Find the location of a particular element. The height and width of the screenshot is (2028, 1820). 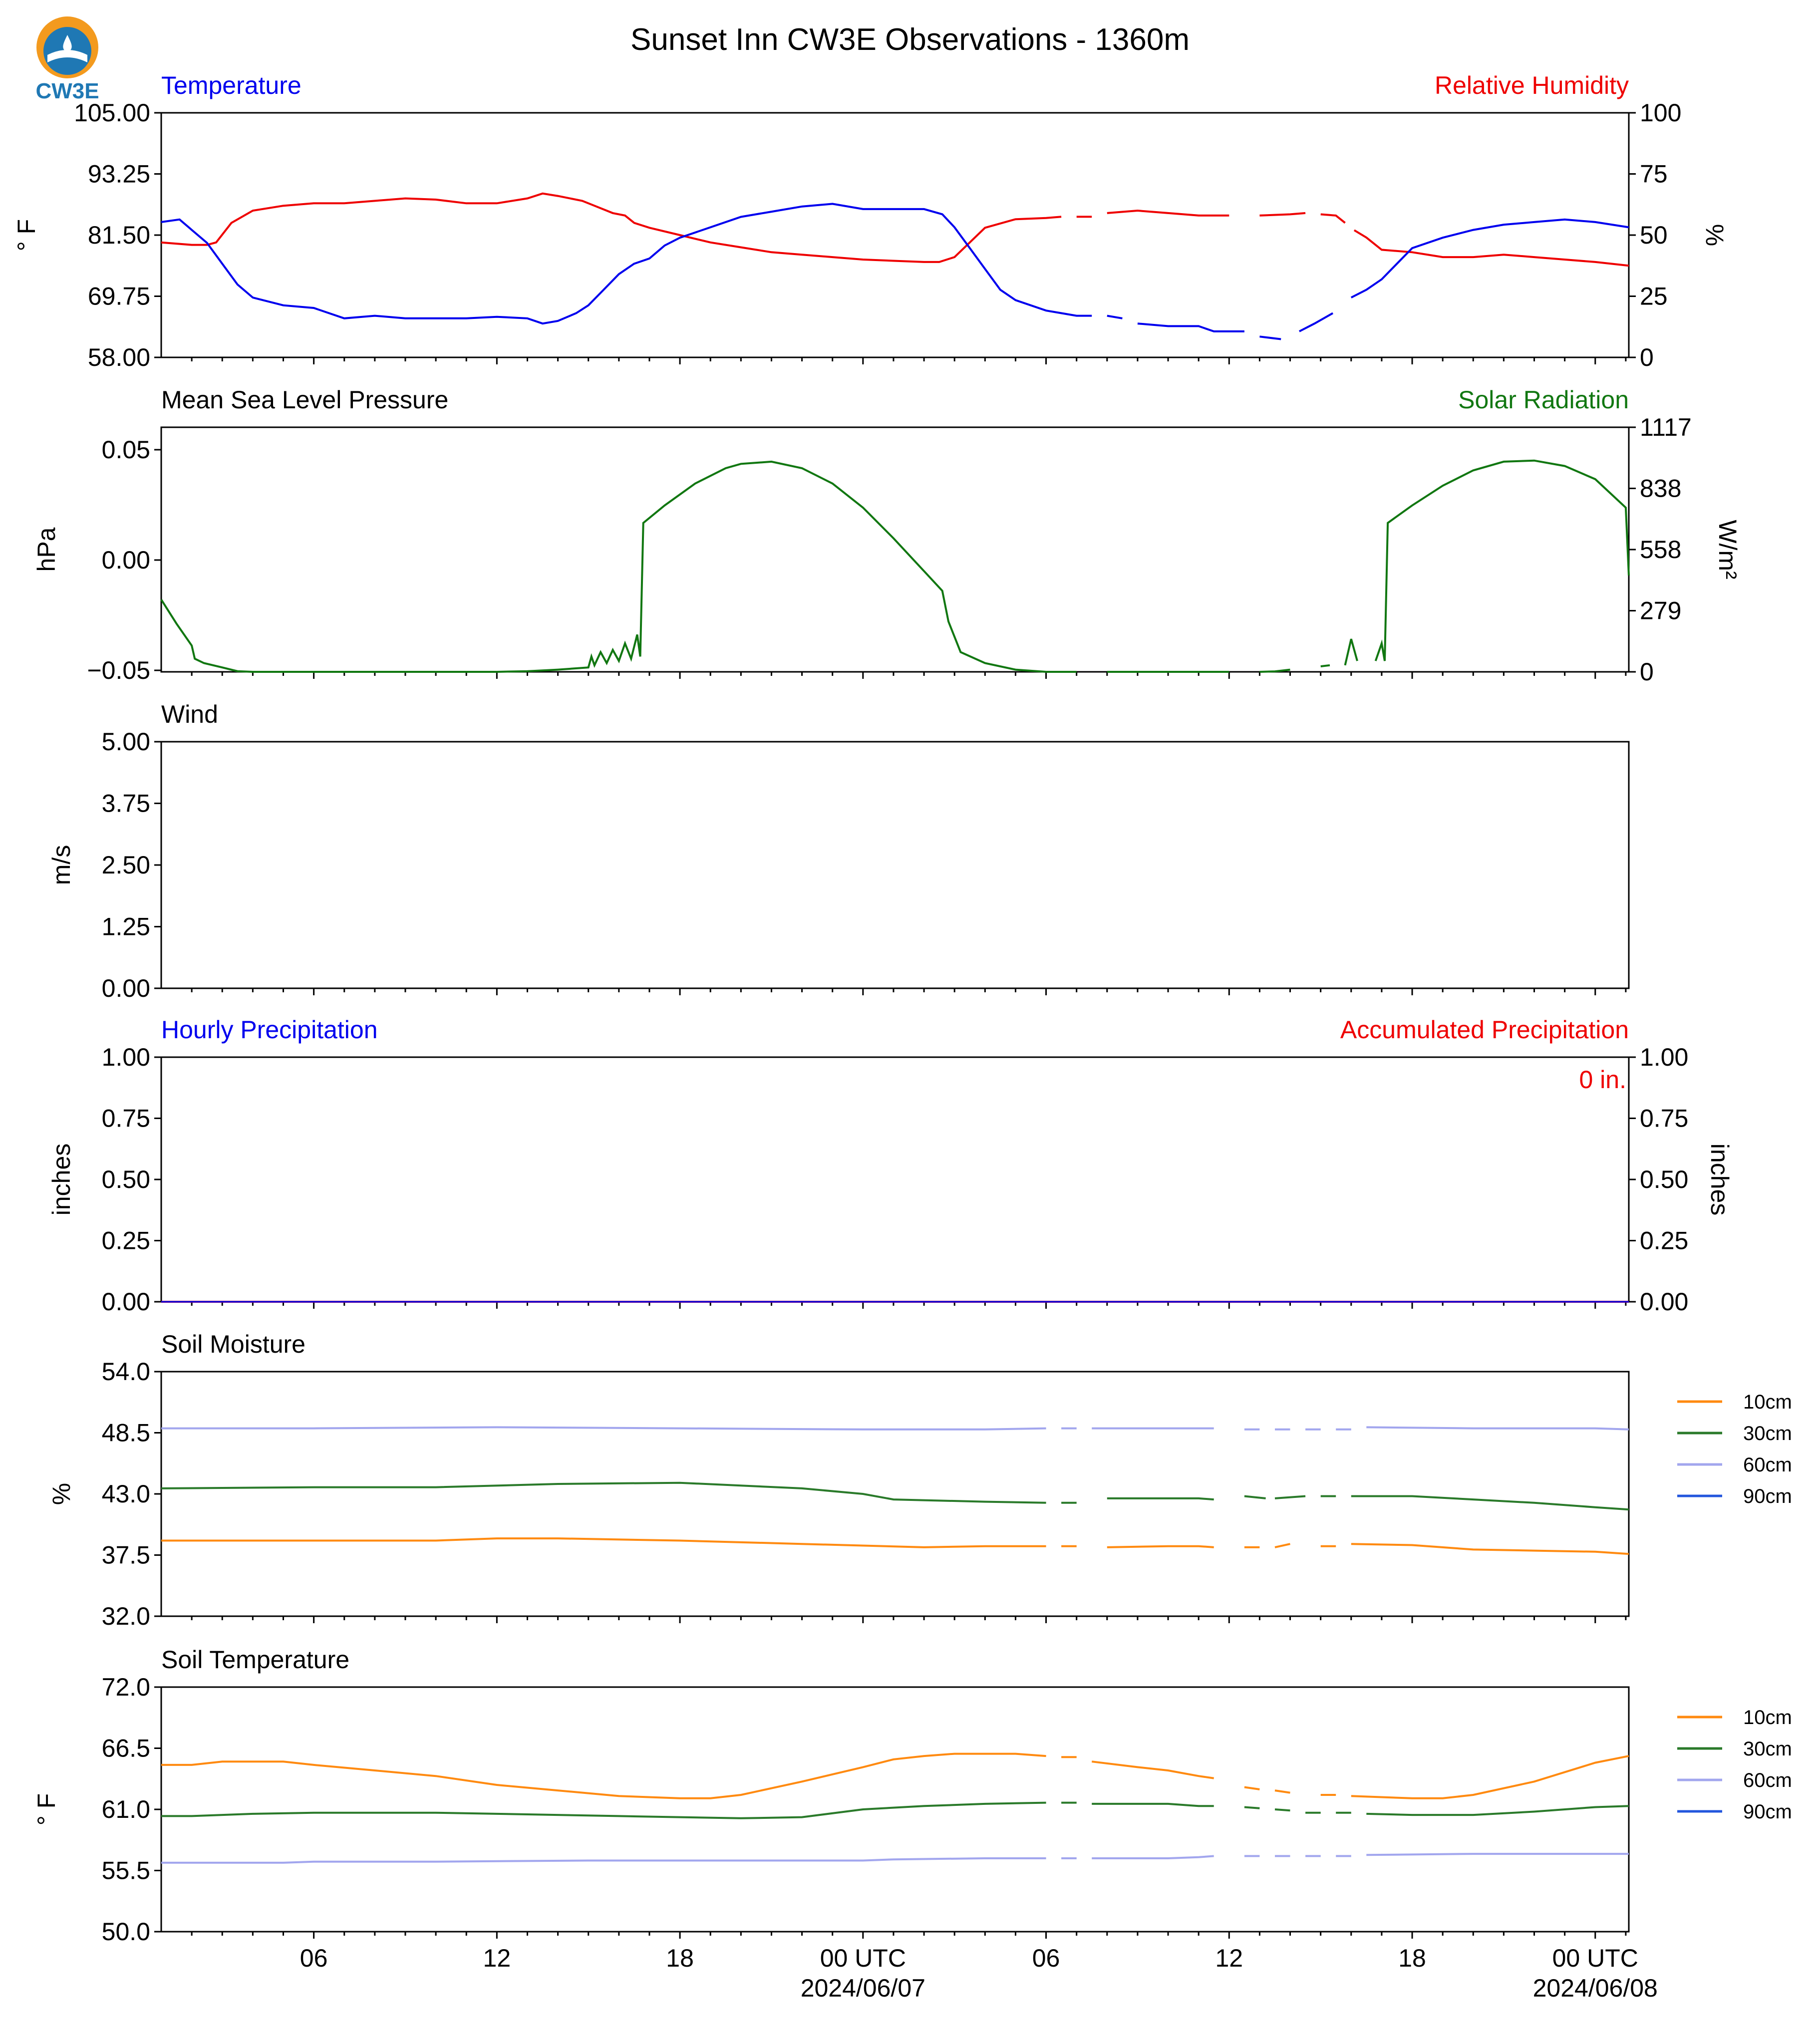

precip-ylabel: inches is located at coordinates (61, 1180).